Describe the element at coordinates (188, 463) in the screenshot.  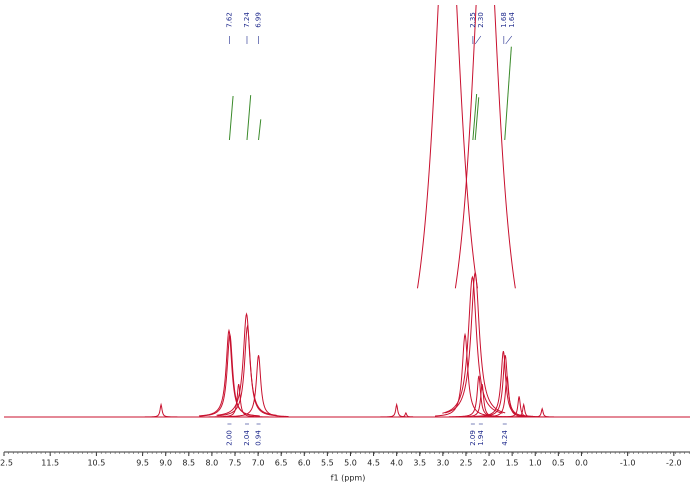
I see `x-tick-label: 8.5` at that location.